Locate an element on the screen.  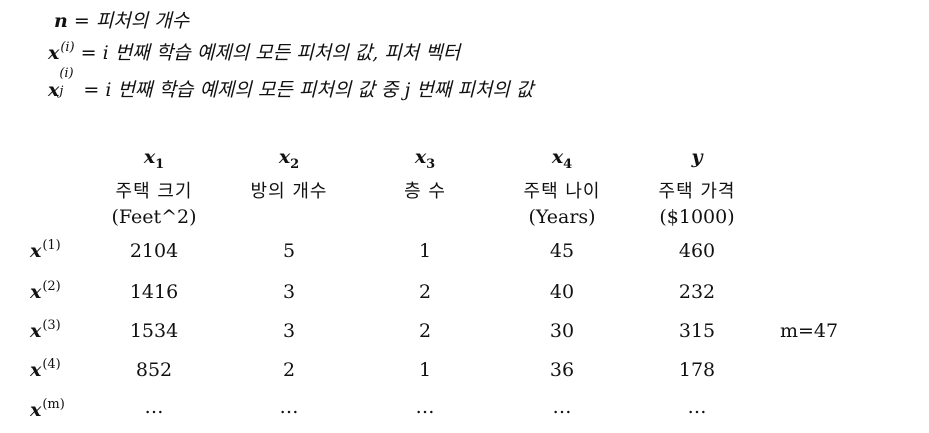
row-label-x4: x(4) is located at coordinates (45, 369).